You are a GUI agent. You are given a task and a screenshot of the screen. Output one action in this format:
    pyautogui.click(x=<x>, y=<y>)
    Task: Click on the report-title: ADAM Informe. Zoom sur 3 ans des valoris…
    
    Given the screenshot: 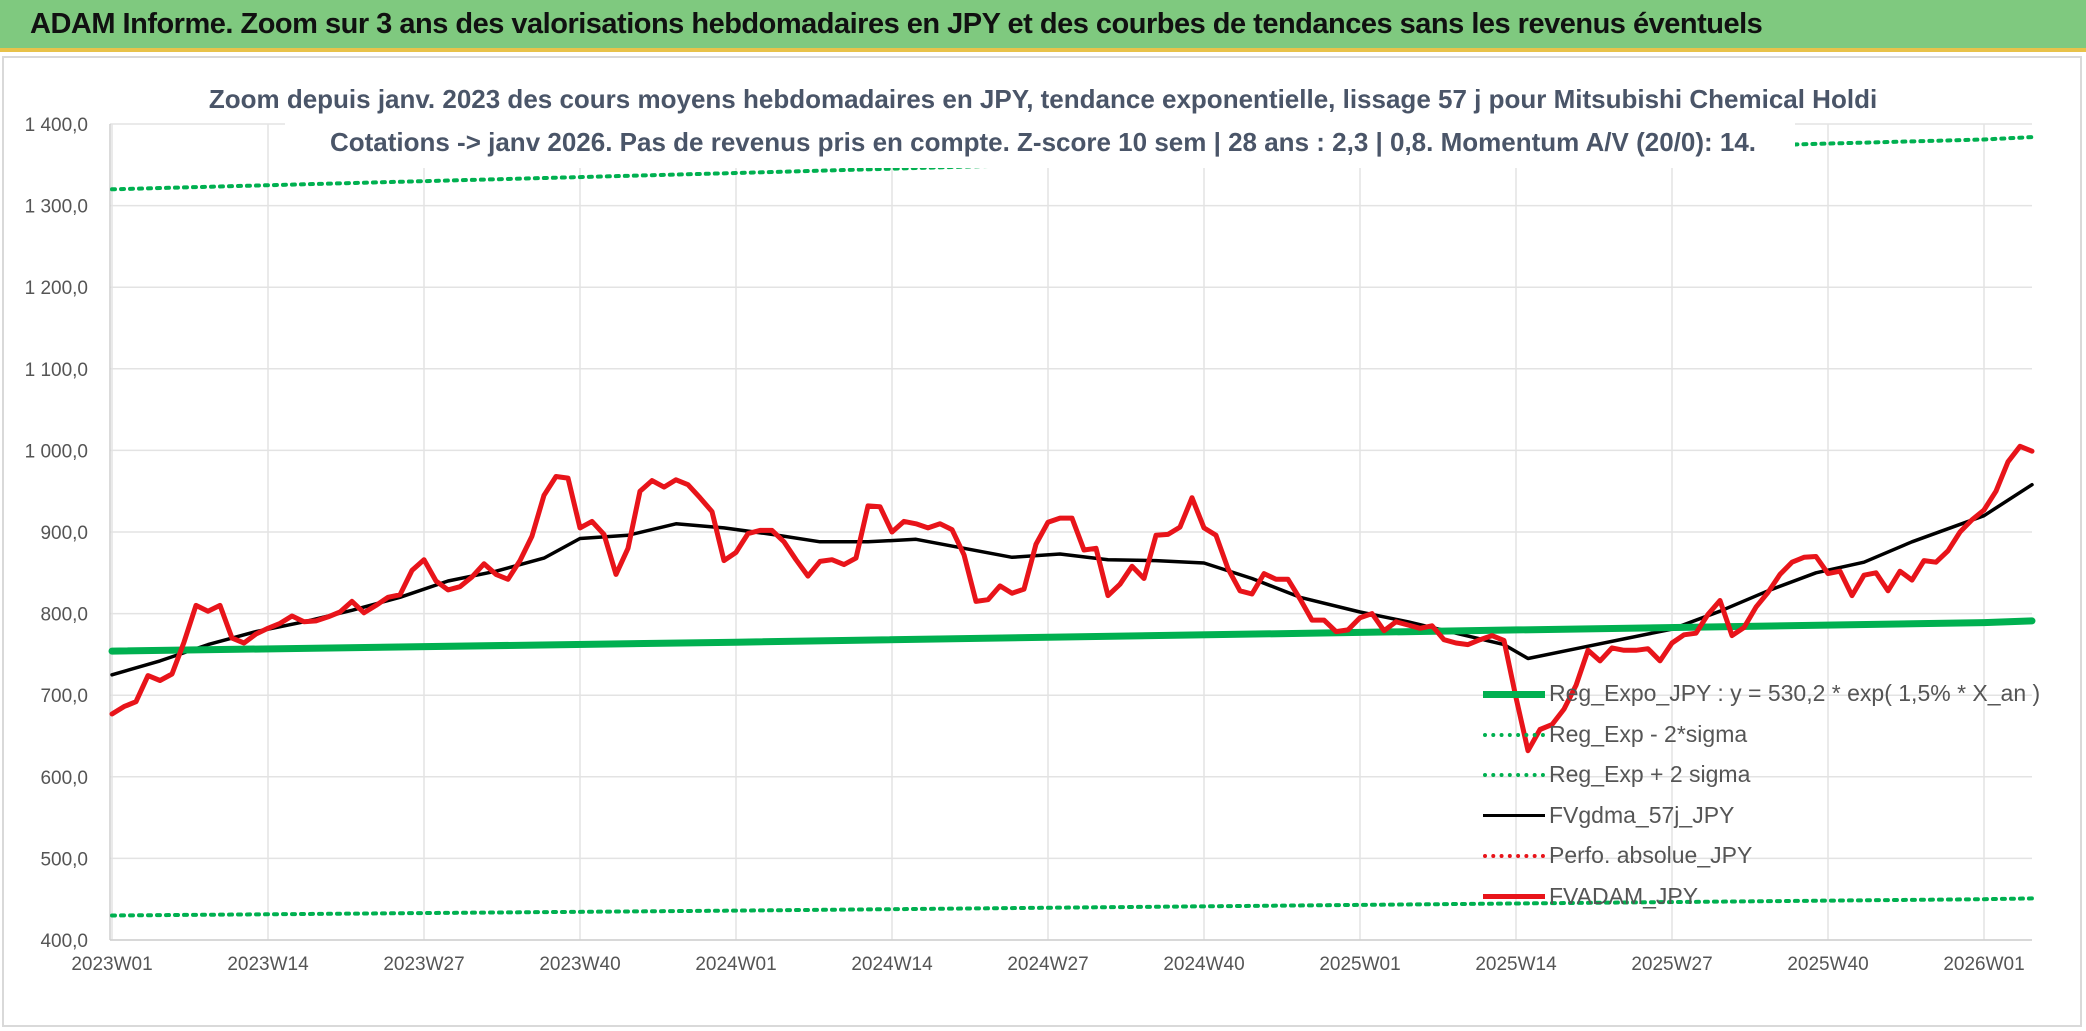 What is the action you would take?
    pyautogui.click(x=896, y=24)
    